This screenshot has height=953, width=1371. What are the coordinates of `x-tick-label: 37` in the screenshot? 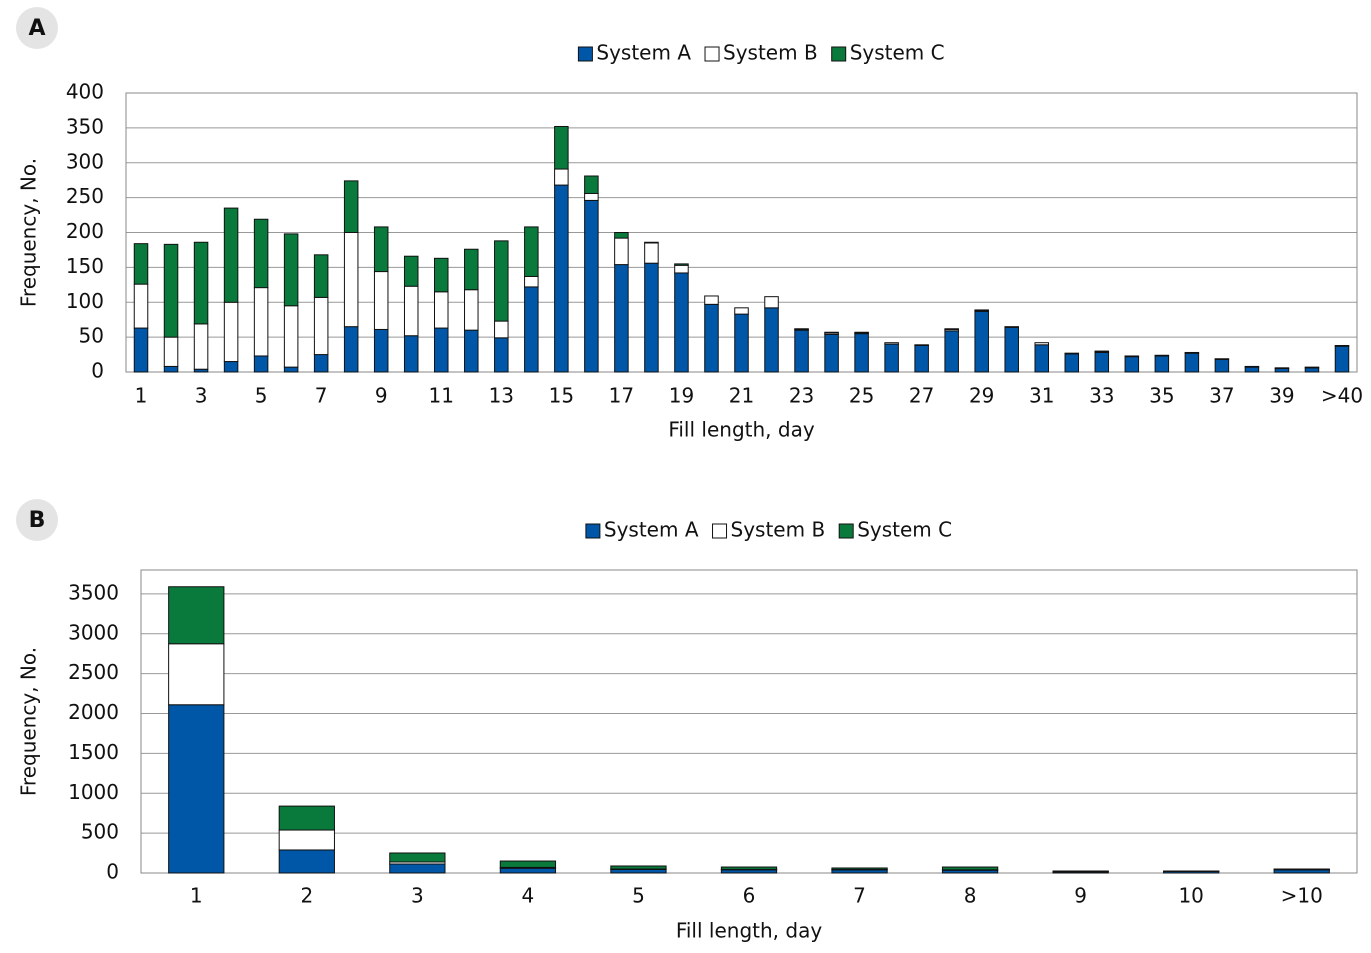 It's located at (1221, 396).